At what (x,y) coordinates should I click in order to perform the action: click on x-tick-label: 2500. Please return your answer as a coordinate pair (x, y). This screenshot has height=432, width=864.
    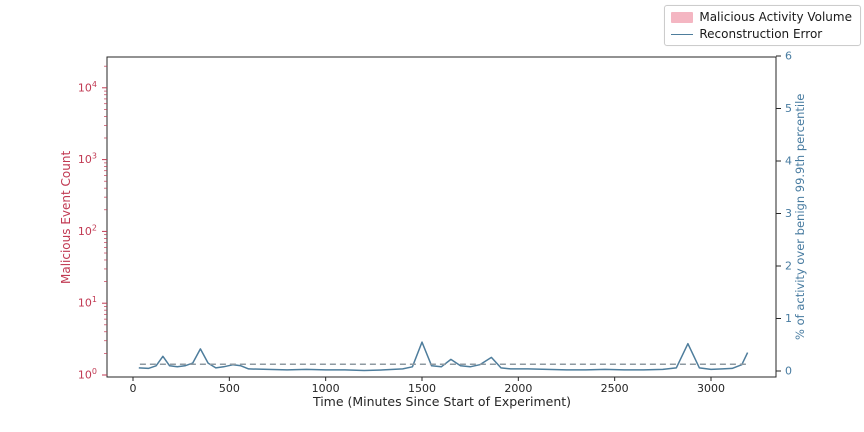
    Looking at the image, I should click on (615, 388).